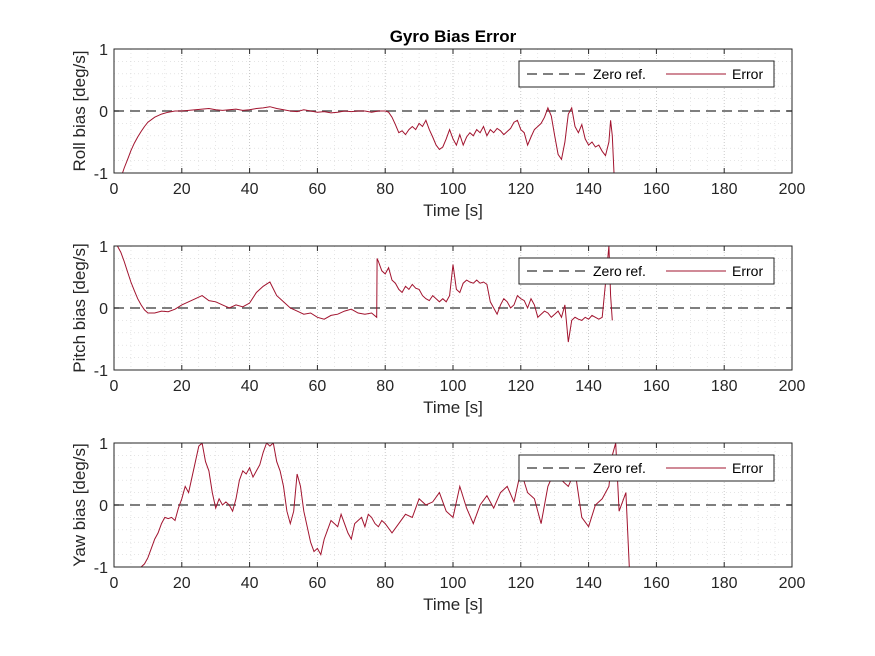  I want to click on roll-x-axis-label: Time [s], so click(453, 210).